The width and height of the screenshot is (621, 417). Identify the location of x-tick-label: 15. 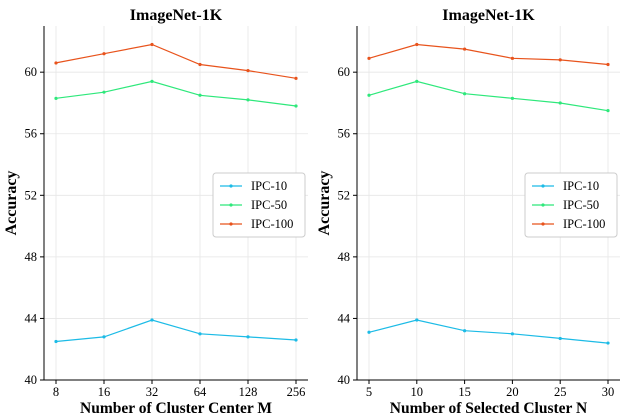
(464, 392).